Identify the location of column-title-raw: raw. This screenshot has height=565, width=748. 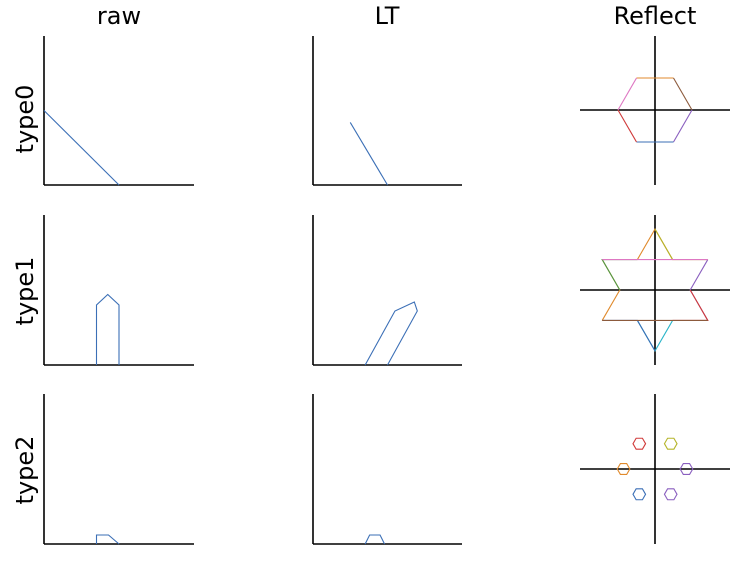
(119, 16).